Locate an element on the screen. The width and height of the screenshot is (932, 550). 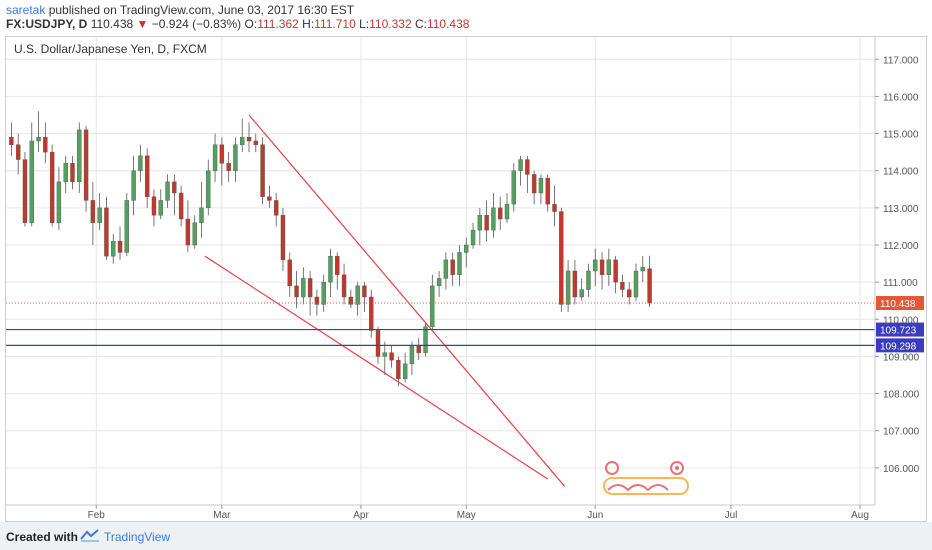
x-tick-label: Apr is located at coordinates (361, 515).